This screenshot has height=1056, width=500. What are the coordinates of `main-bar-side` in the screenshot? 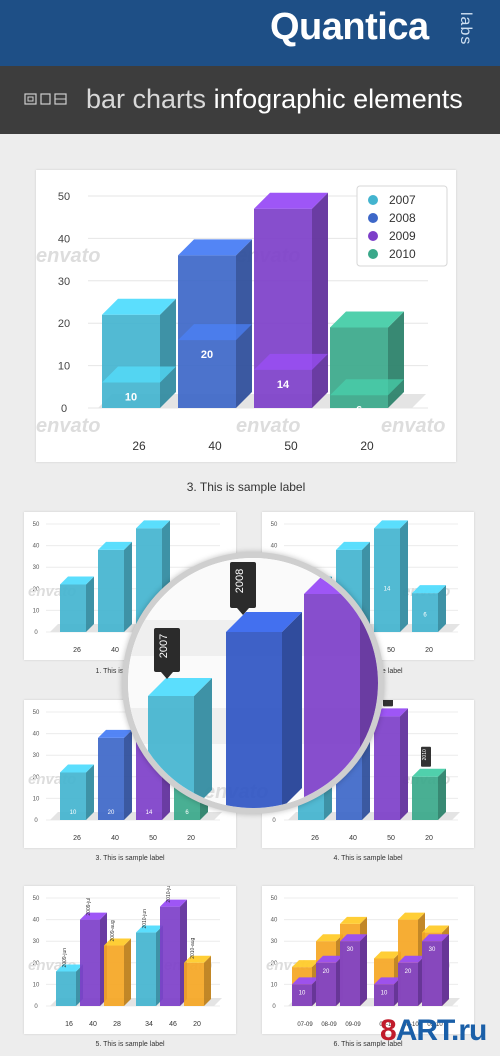 It's located at (244, 323).